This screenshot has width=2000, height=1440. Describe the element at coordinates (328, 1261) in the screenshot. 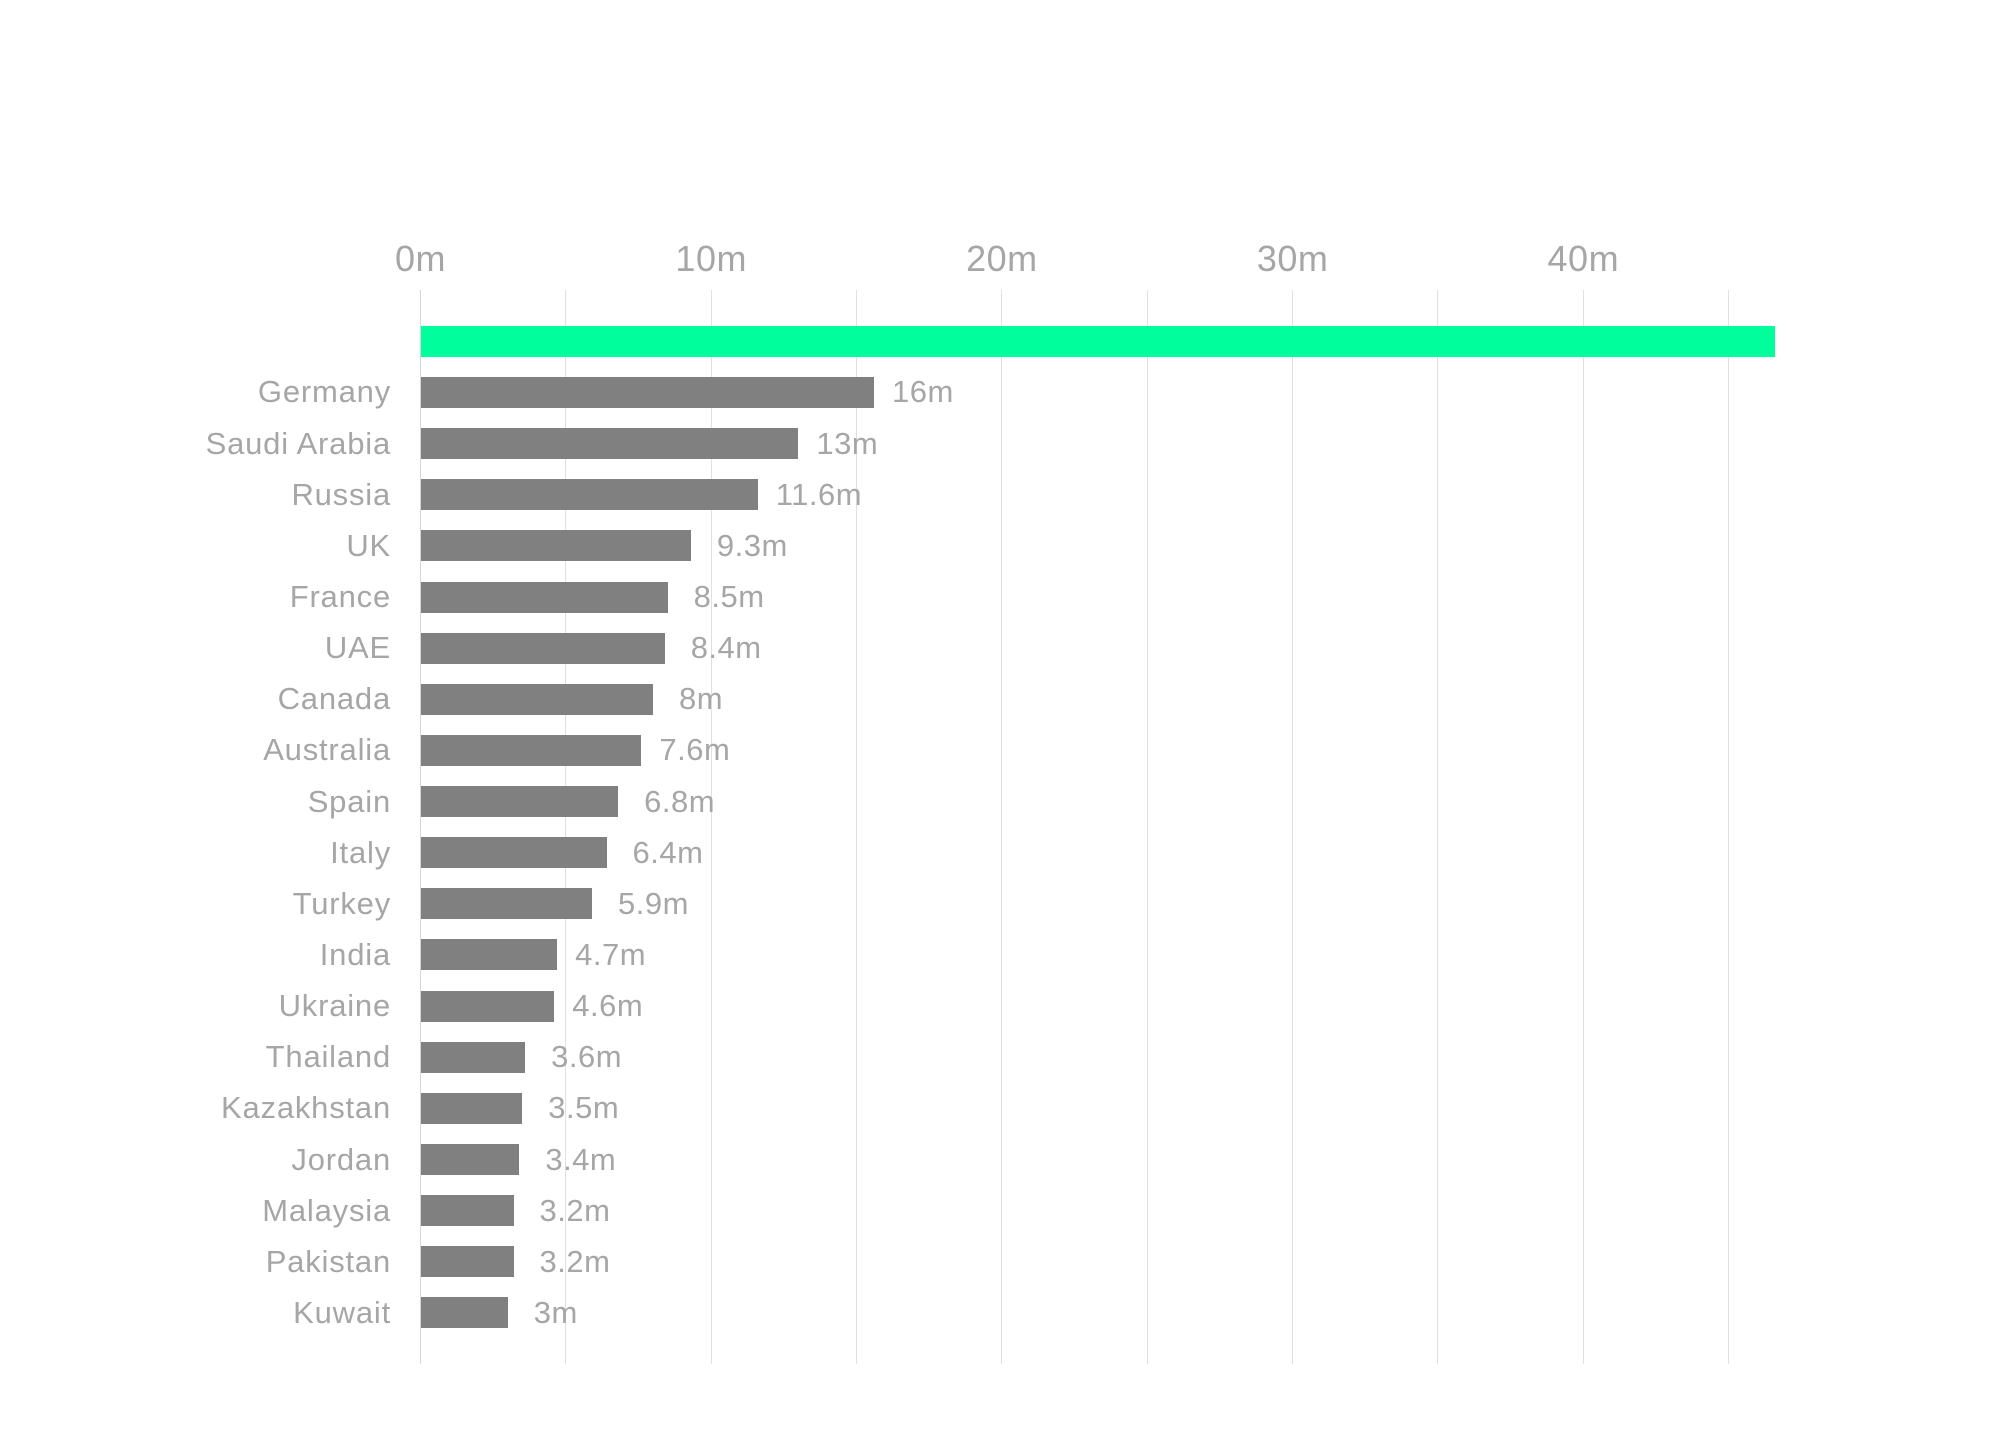

I see `category-label: Pakistan` at that location.